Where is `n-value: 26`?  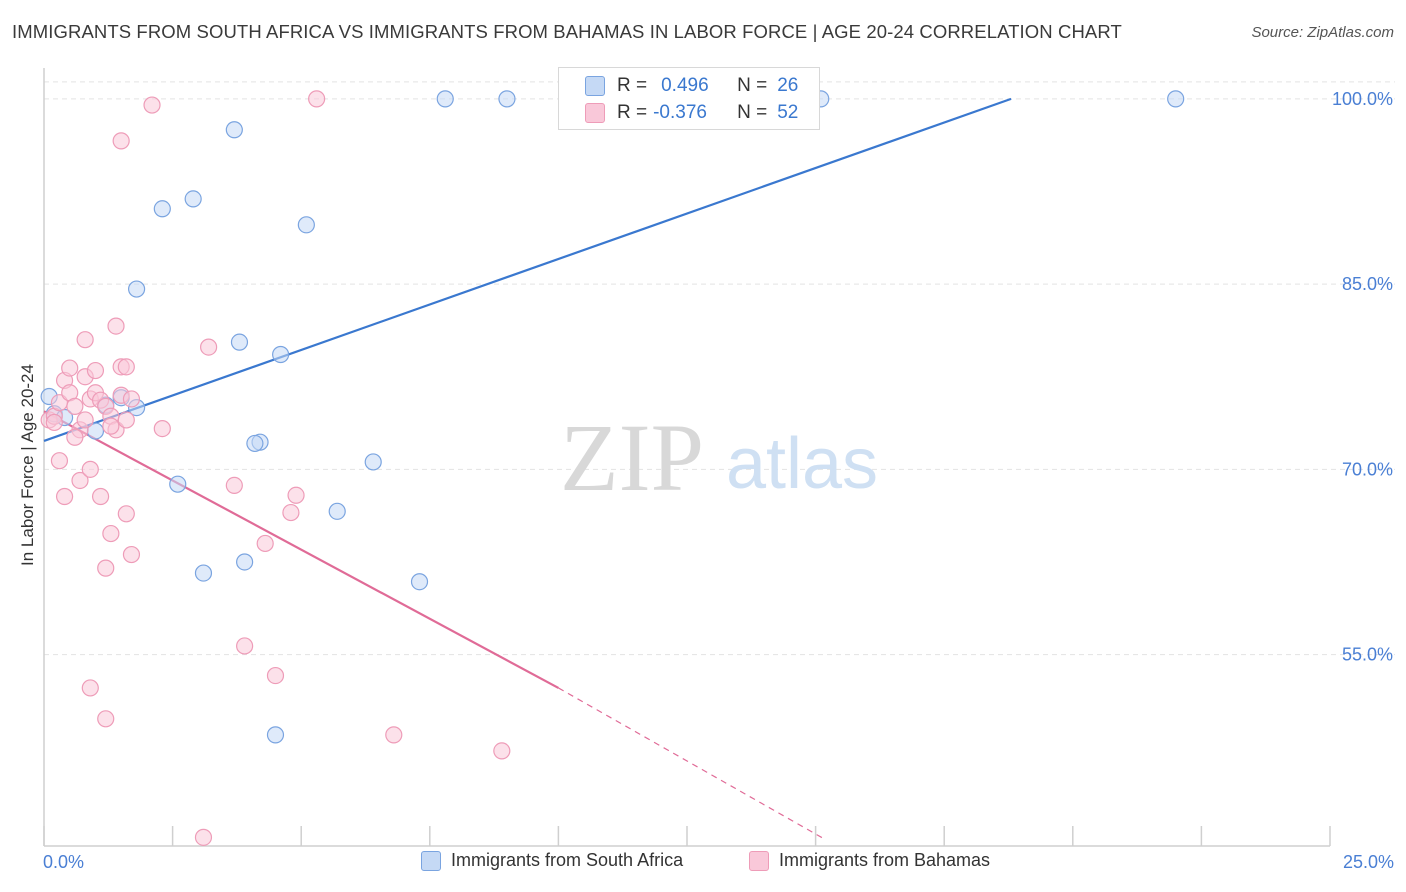 n-value: 26 is located at coordinates (788, 85).